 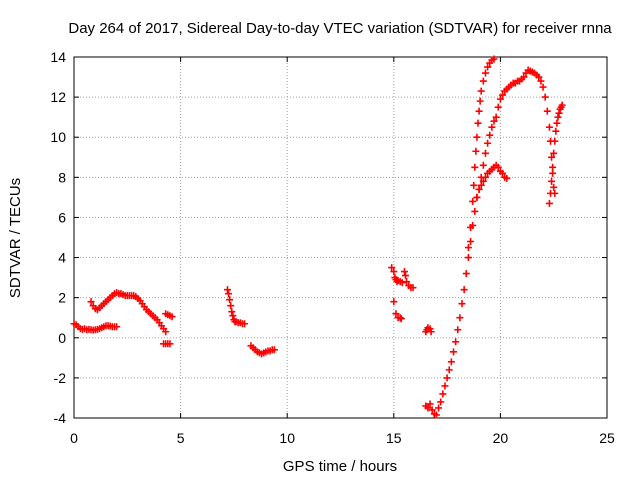 What do you see at coordinates (58, 57) in the screenshot?
I see `y-tick-label: 14` at bounding box center [58, 57].